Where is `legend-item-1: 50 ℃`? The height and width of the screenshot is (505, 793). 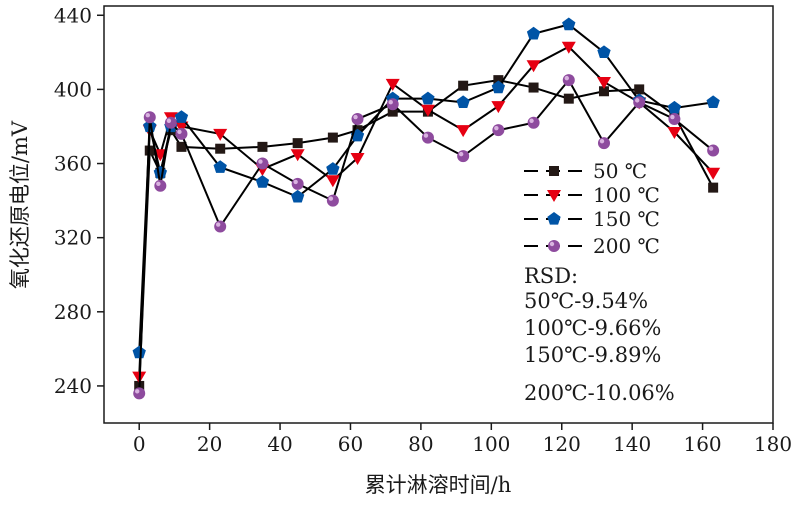 legend-item-1: 50 ℃ is located at coordinates (585, 171).